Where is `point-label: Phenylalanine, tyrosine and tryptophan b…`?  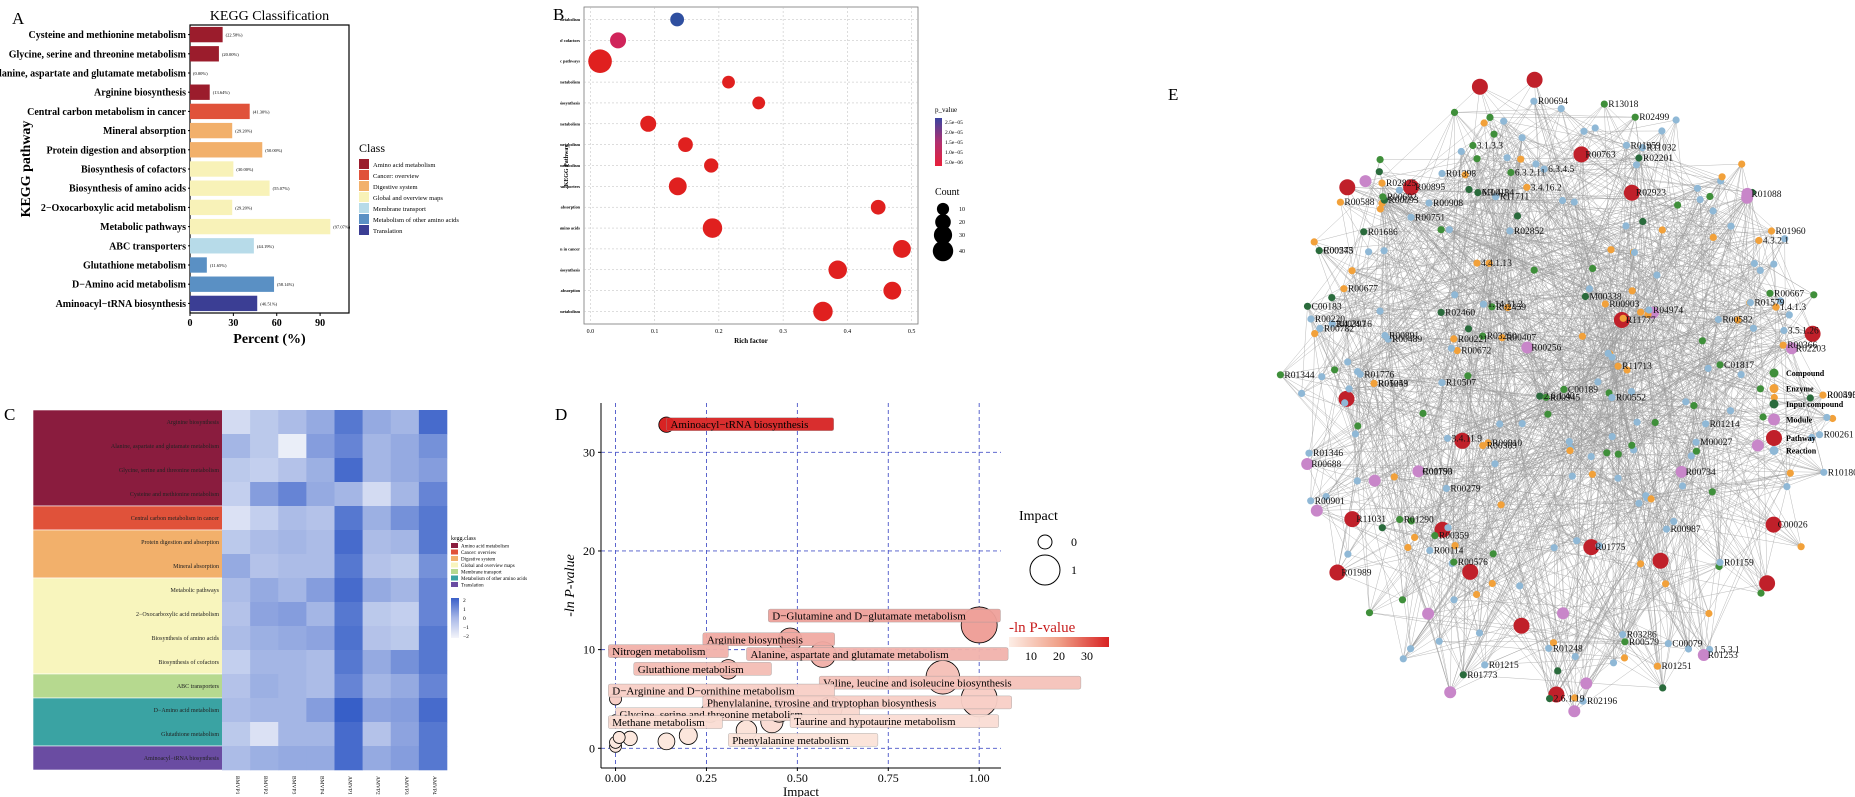 point-label: Phenylalanine, tyrosine and tryptophan b… is located at coordinates (821, 703).